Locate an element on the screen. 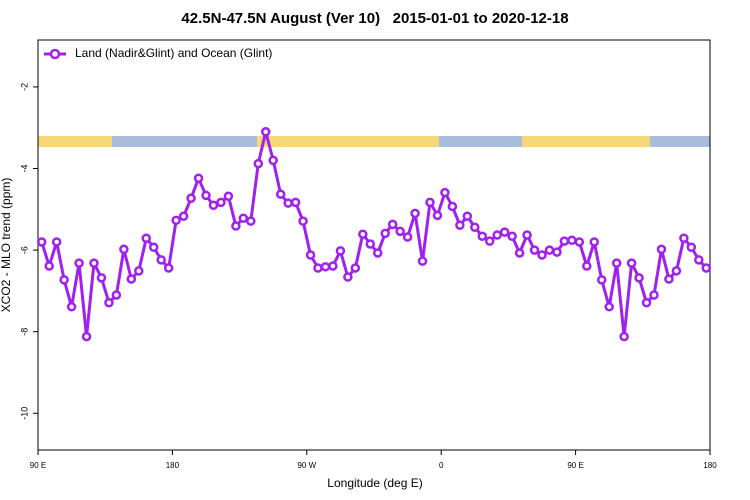  x-tick-label: 0 is located at coordinates (441, 465).